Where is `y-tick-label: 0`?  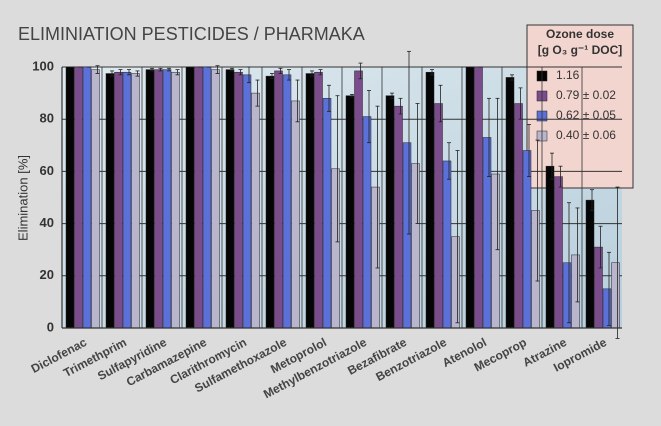
y-tick-label: 0 is located at coordinates (50, 326).